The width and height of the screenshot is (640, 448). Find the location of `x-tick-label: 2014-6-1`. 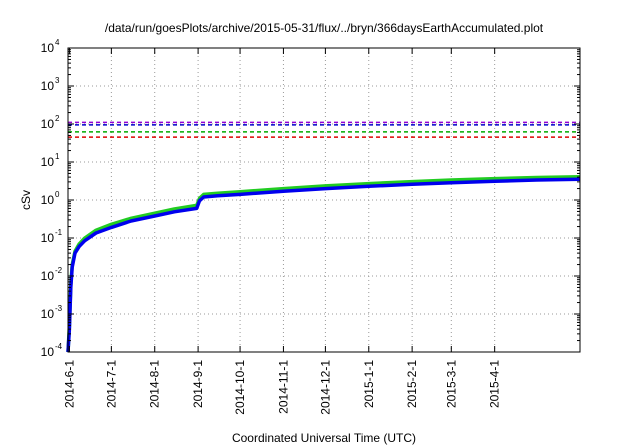

x-tick-label: 2014-6-1 is located at coordinates (69, 384).